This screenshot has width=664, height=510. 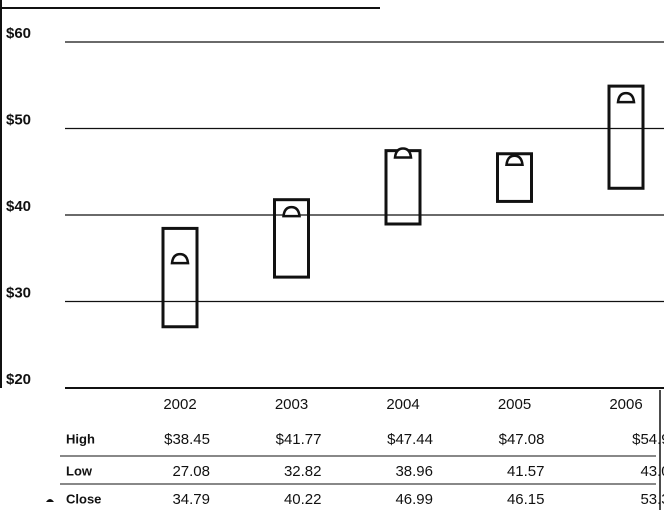 What do you see at coordinates (191, 471) in the screenshot?
I see `table-value: 27.08` at bounding box center [191, 471].